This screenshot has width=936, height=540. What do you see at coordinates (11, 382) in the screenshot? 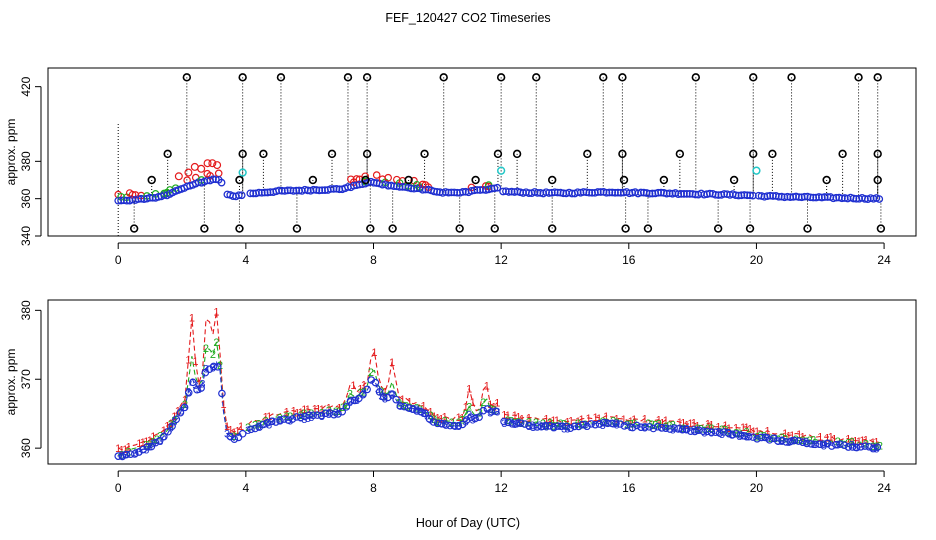
I see `bottom-y-axis-label: approx. ppm` at bounding box center [11, 382].